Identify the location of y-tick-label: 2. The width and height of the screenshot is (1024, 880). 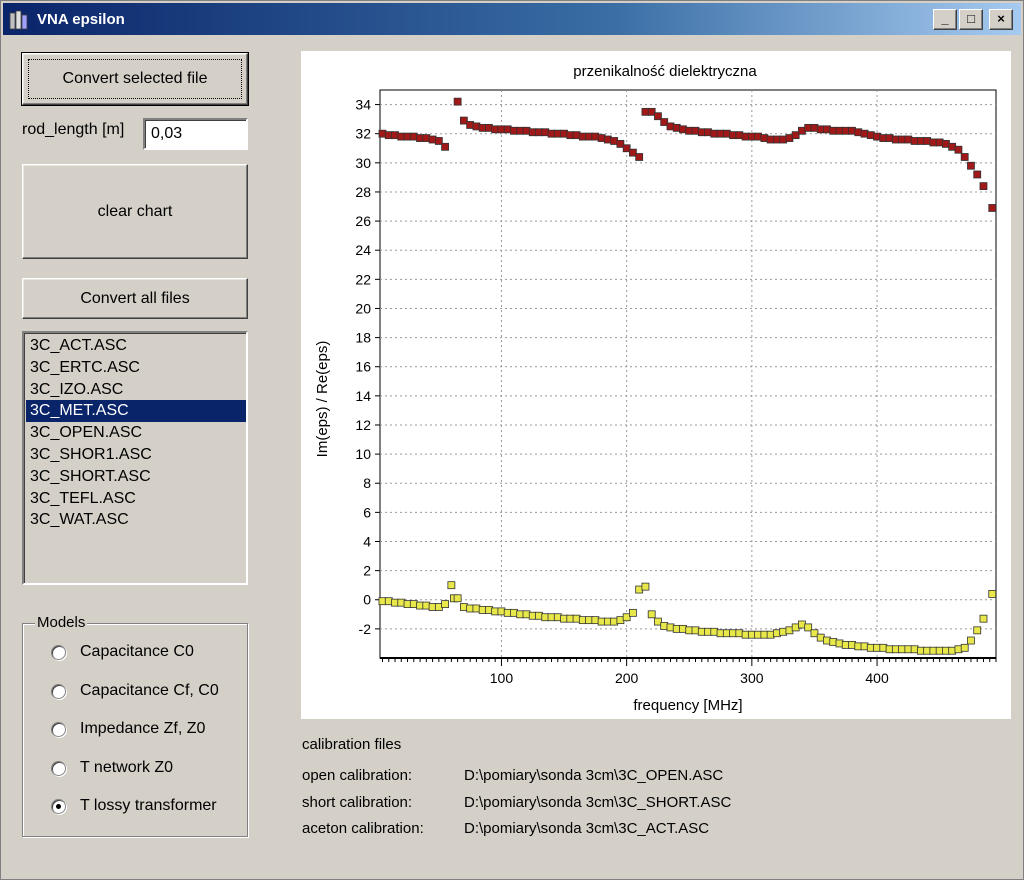
(367, 571).